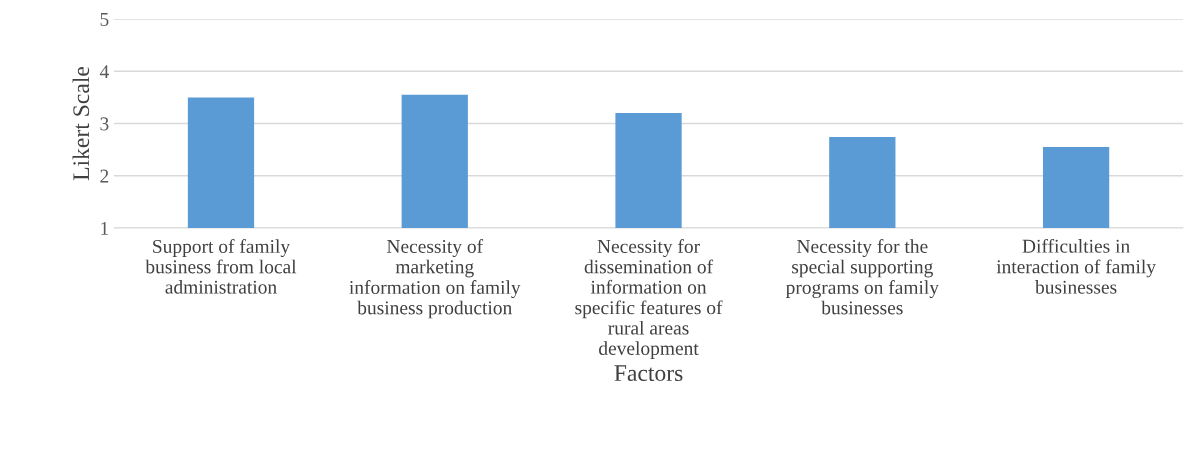  Describe the element at coordinates (105, 228) in the screenshot. I see `y-tick-label: 1` at that location.